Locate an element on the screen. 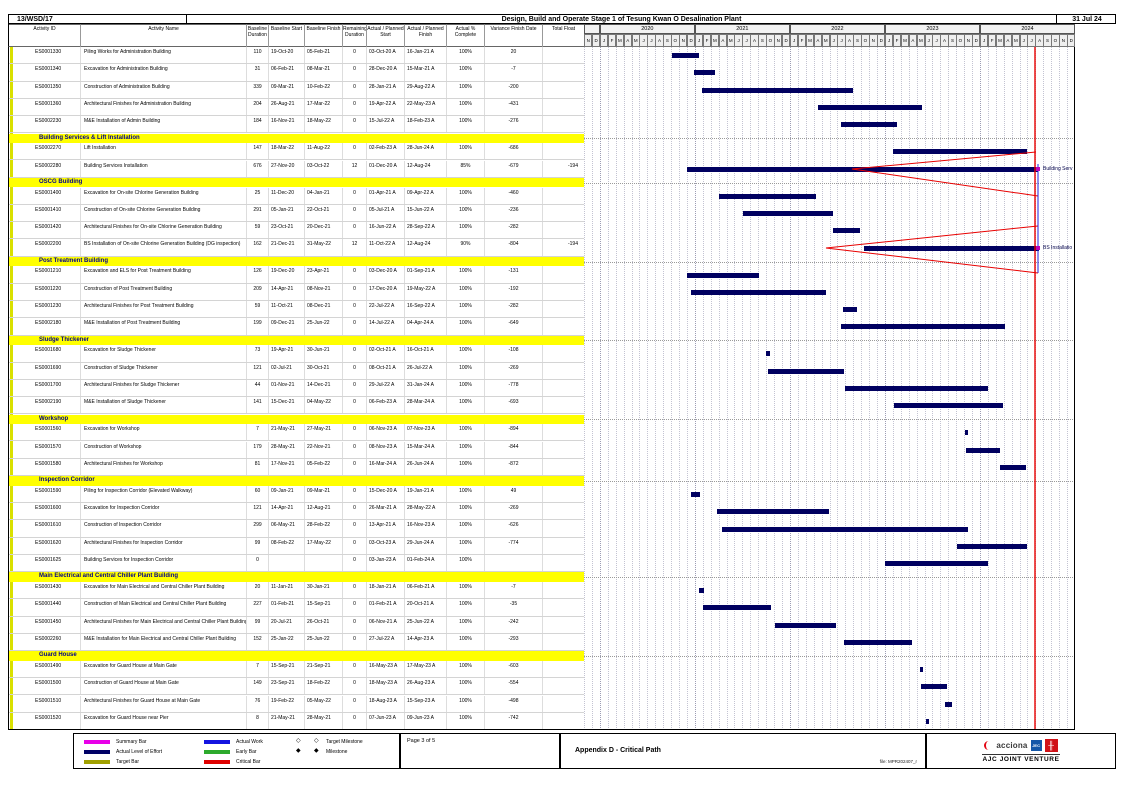 Image resolution: width=1123 pixels, height=794 pixels. cell-bl_finish: 12-Aug-21 is located at coordinates (324, 511).